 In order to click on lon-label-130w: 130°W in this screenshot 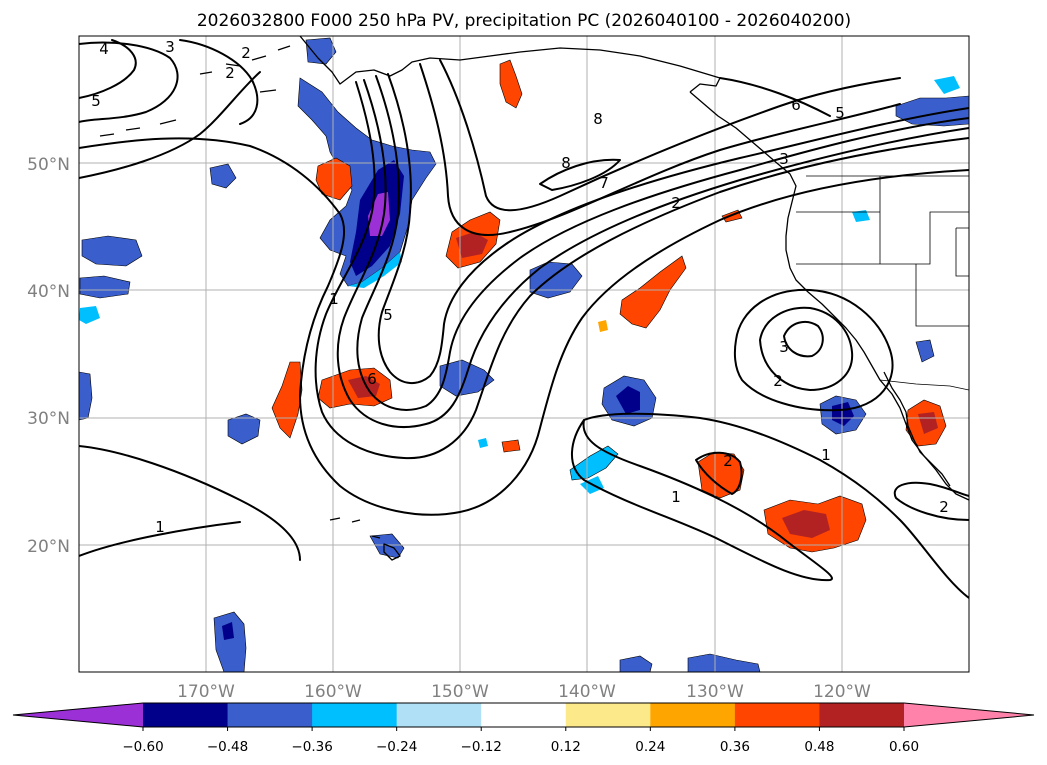, I will do `click(715, 692)`.